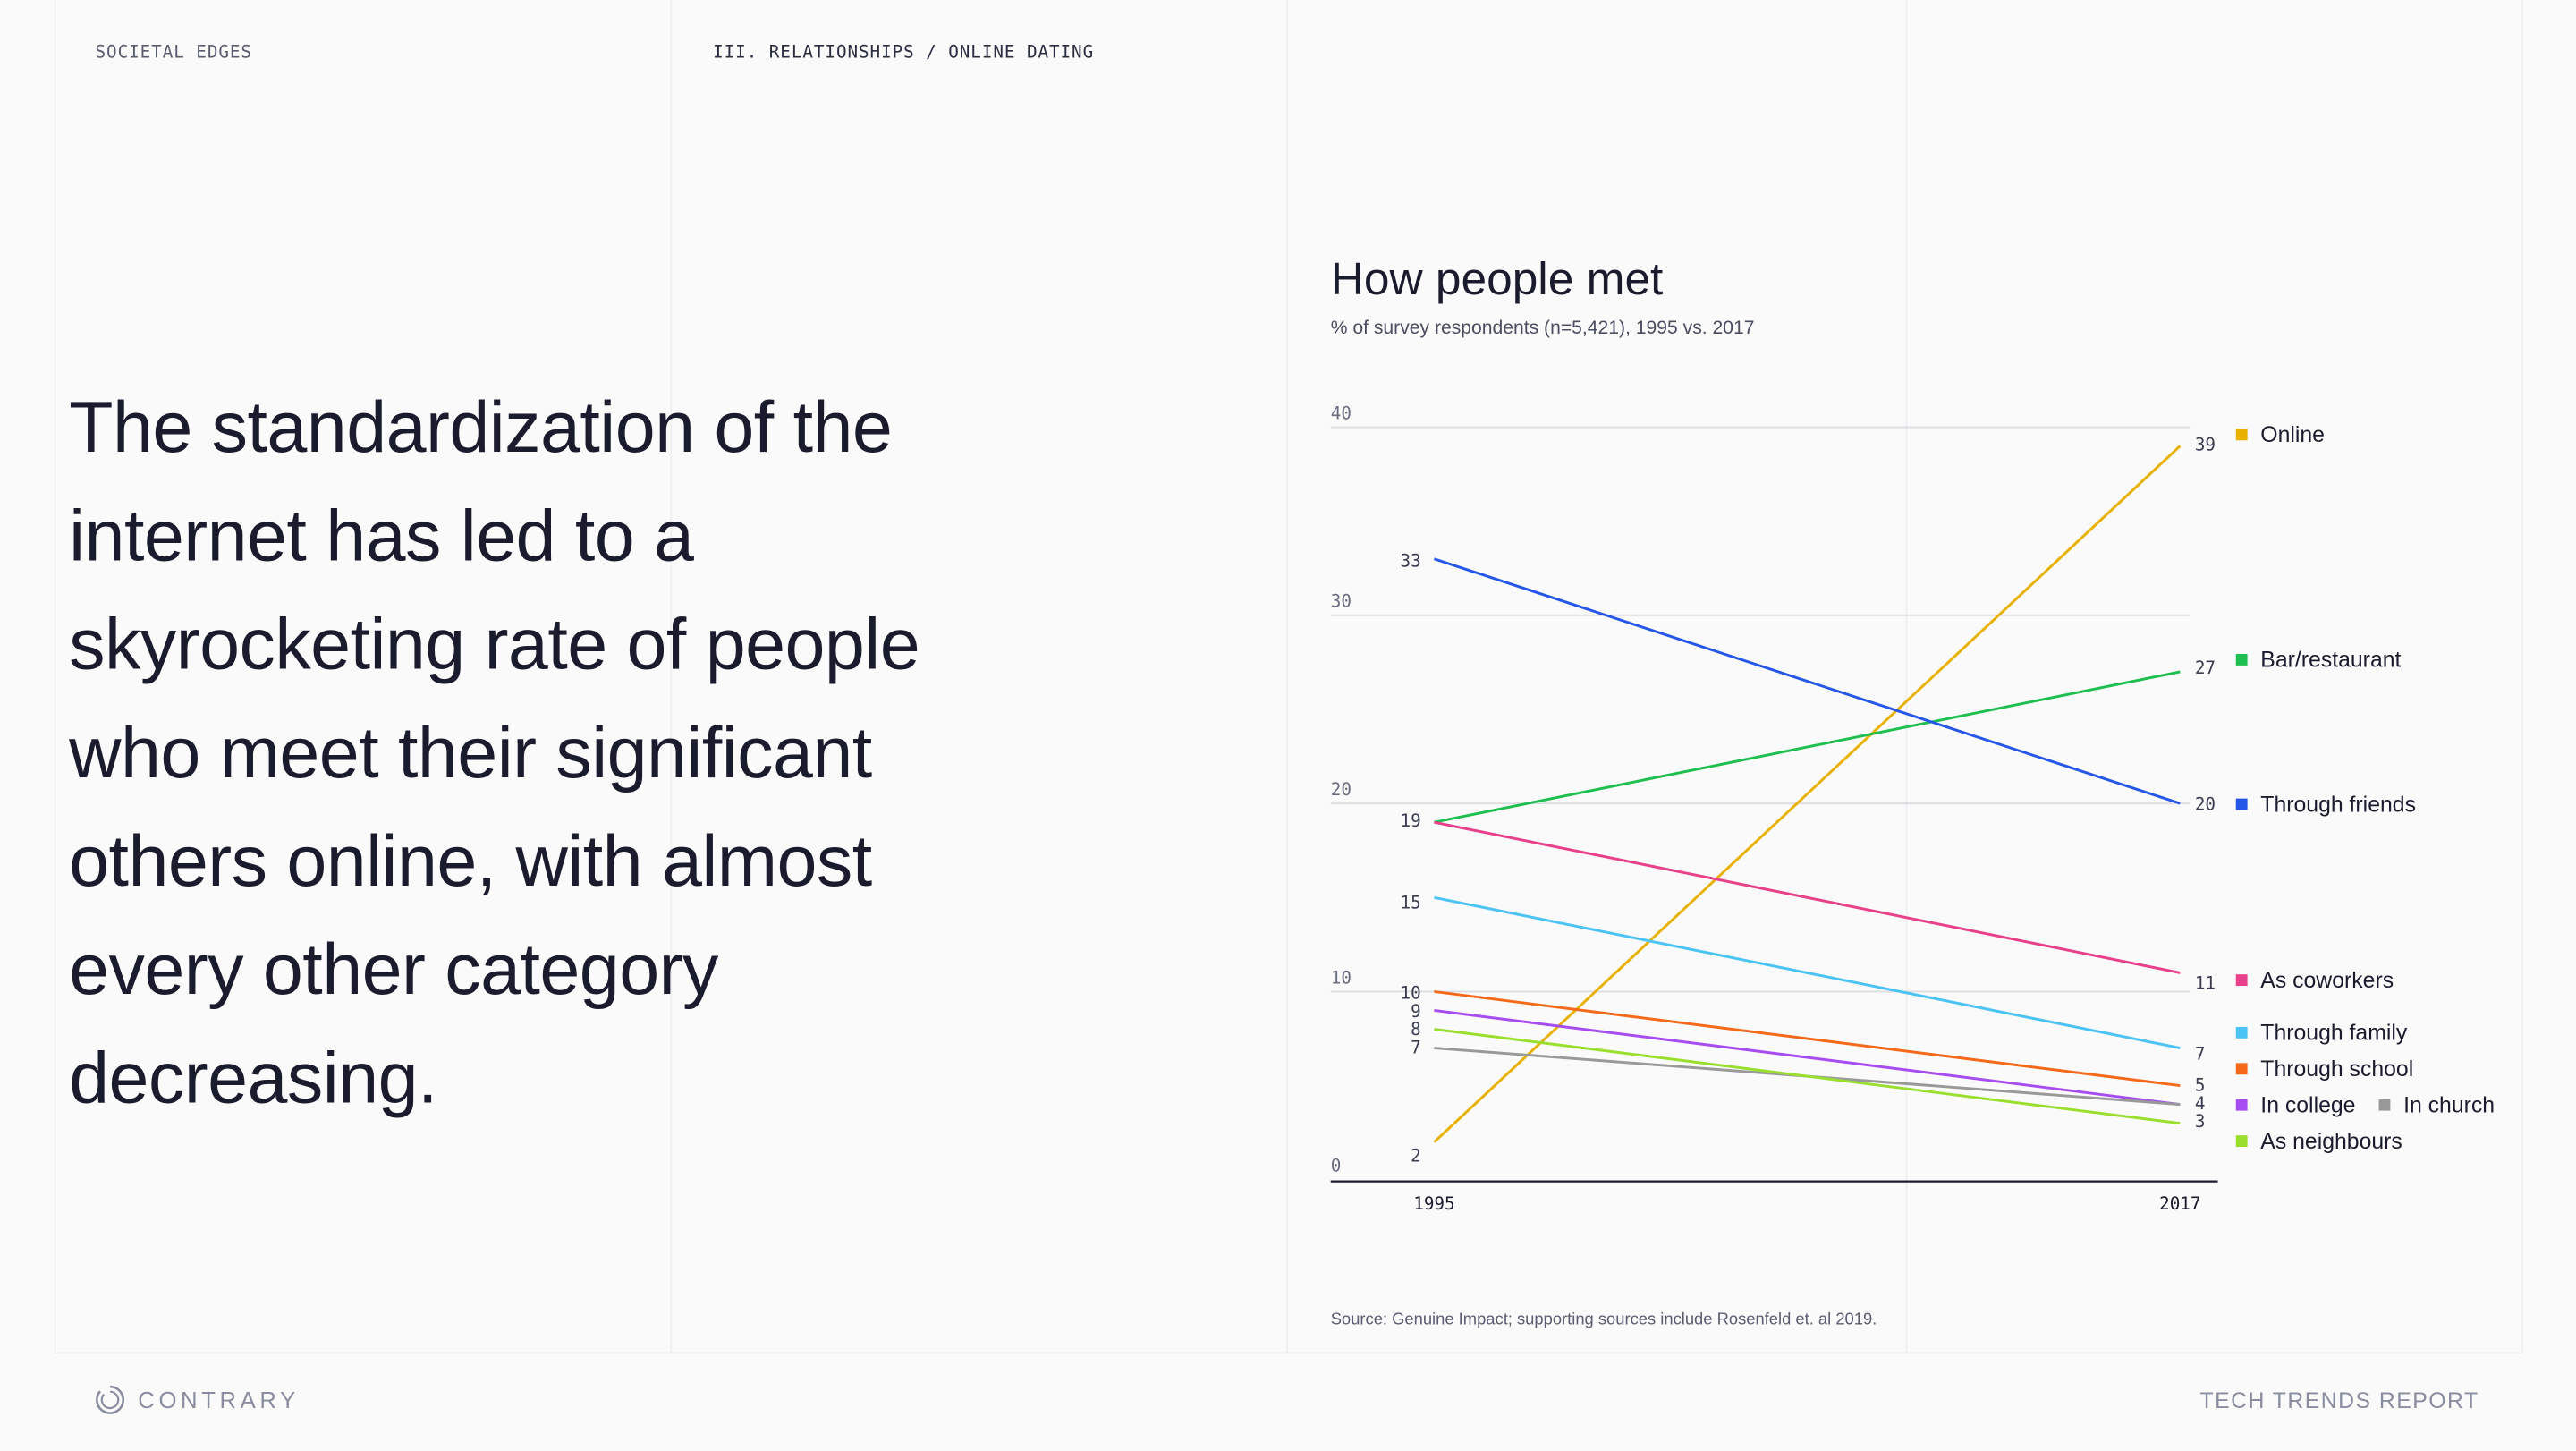 The image size is (2576, 1451). I want to click on breadcrumb: III. RELATIONSHIPS / ONLINE DATING, so click(904, 52).